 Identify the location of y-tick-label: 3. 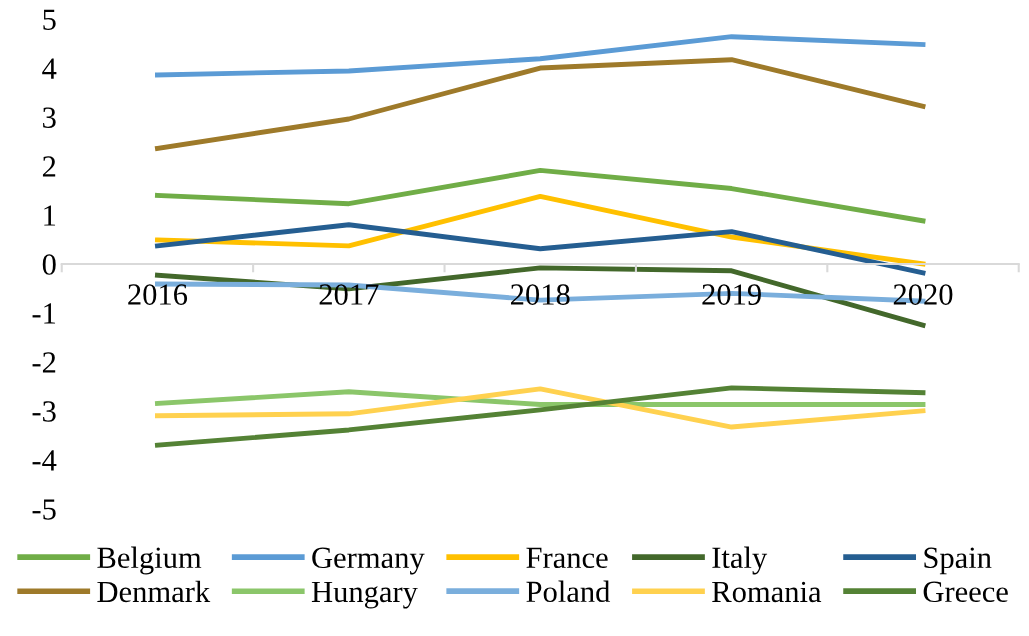
(49, 117).